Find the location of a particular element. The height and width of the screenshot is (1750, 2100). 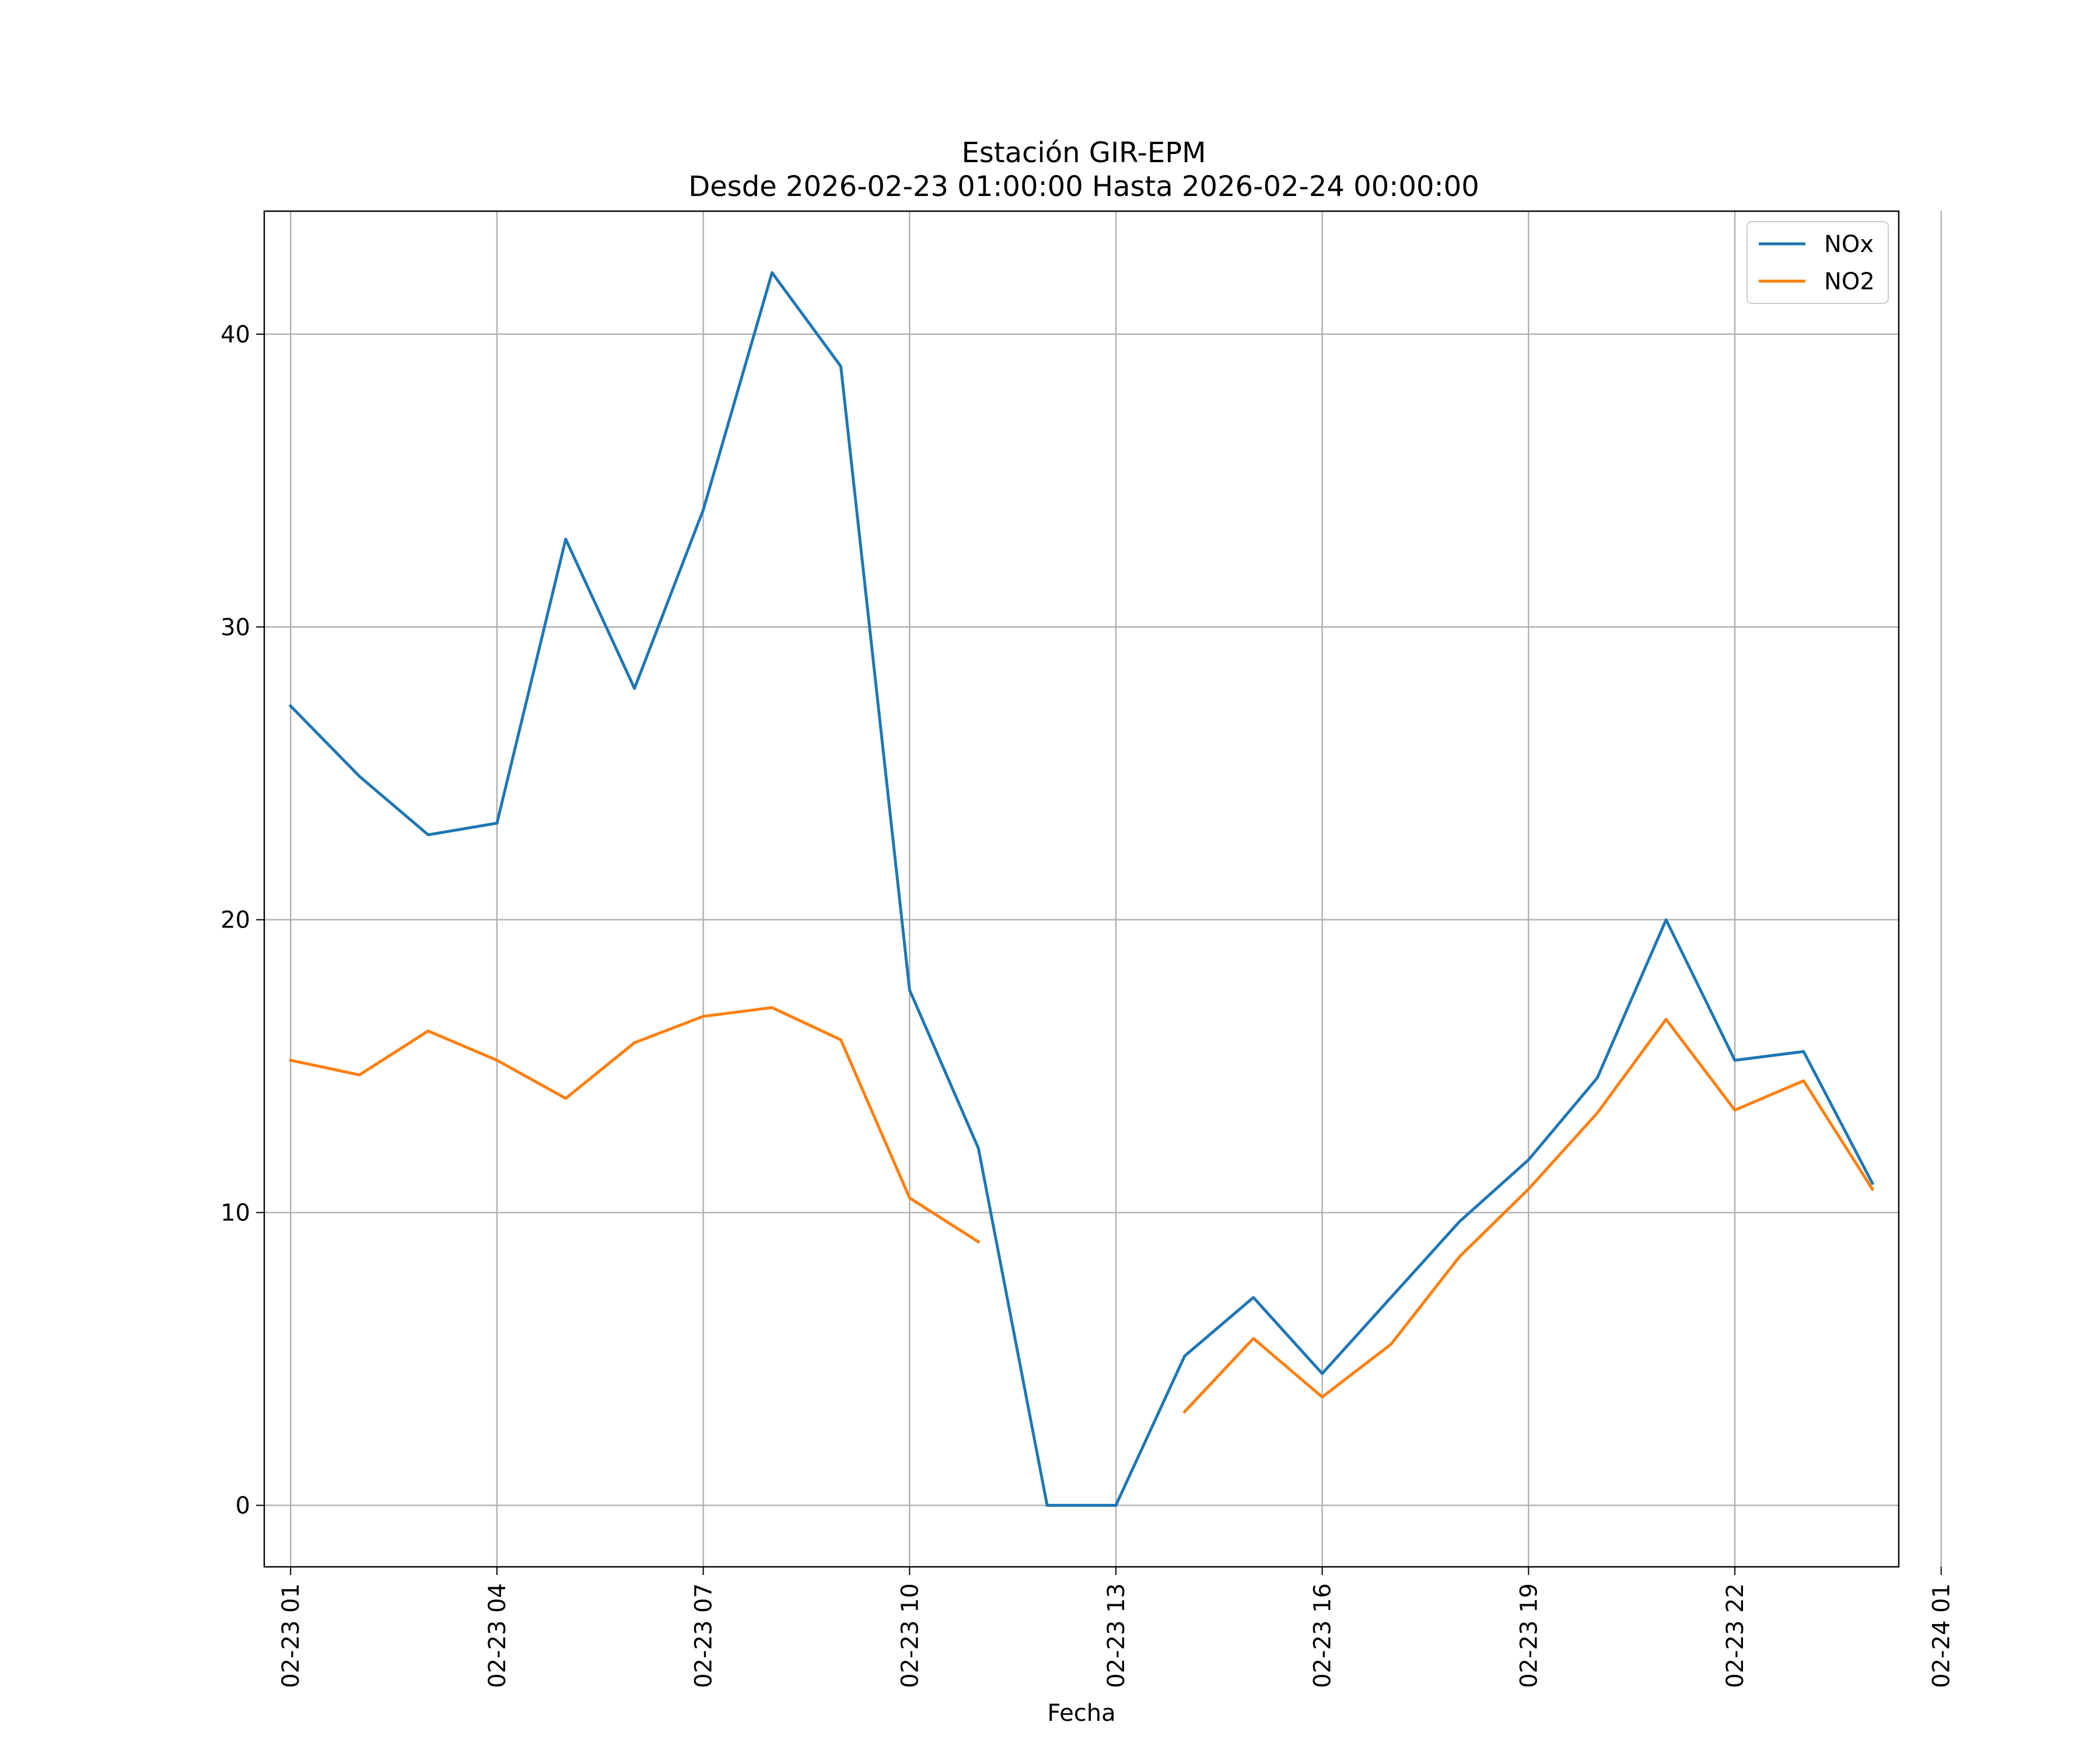

x-tick-label: 02-24 01 is located at coordinates (1942, 1636).